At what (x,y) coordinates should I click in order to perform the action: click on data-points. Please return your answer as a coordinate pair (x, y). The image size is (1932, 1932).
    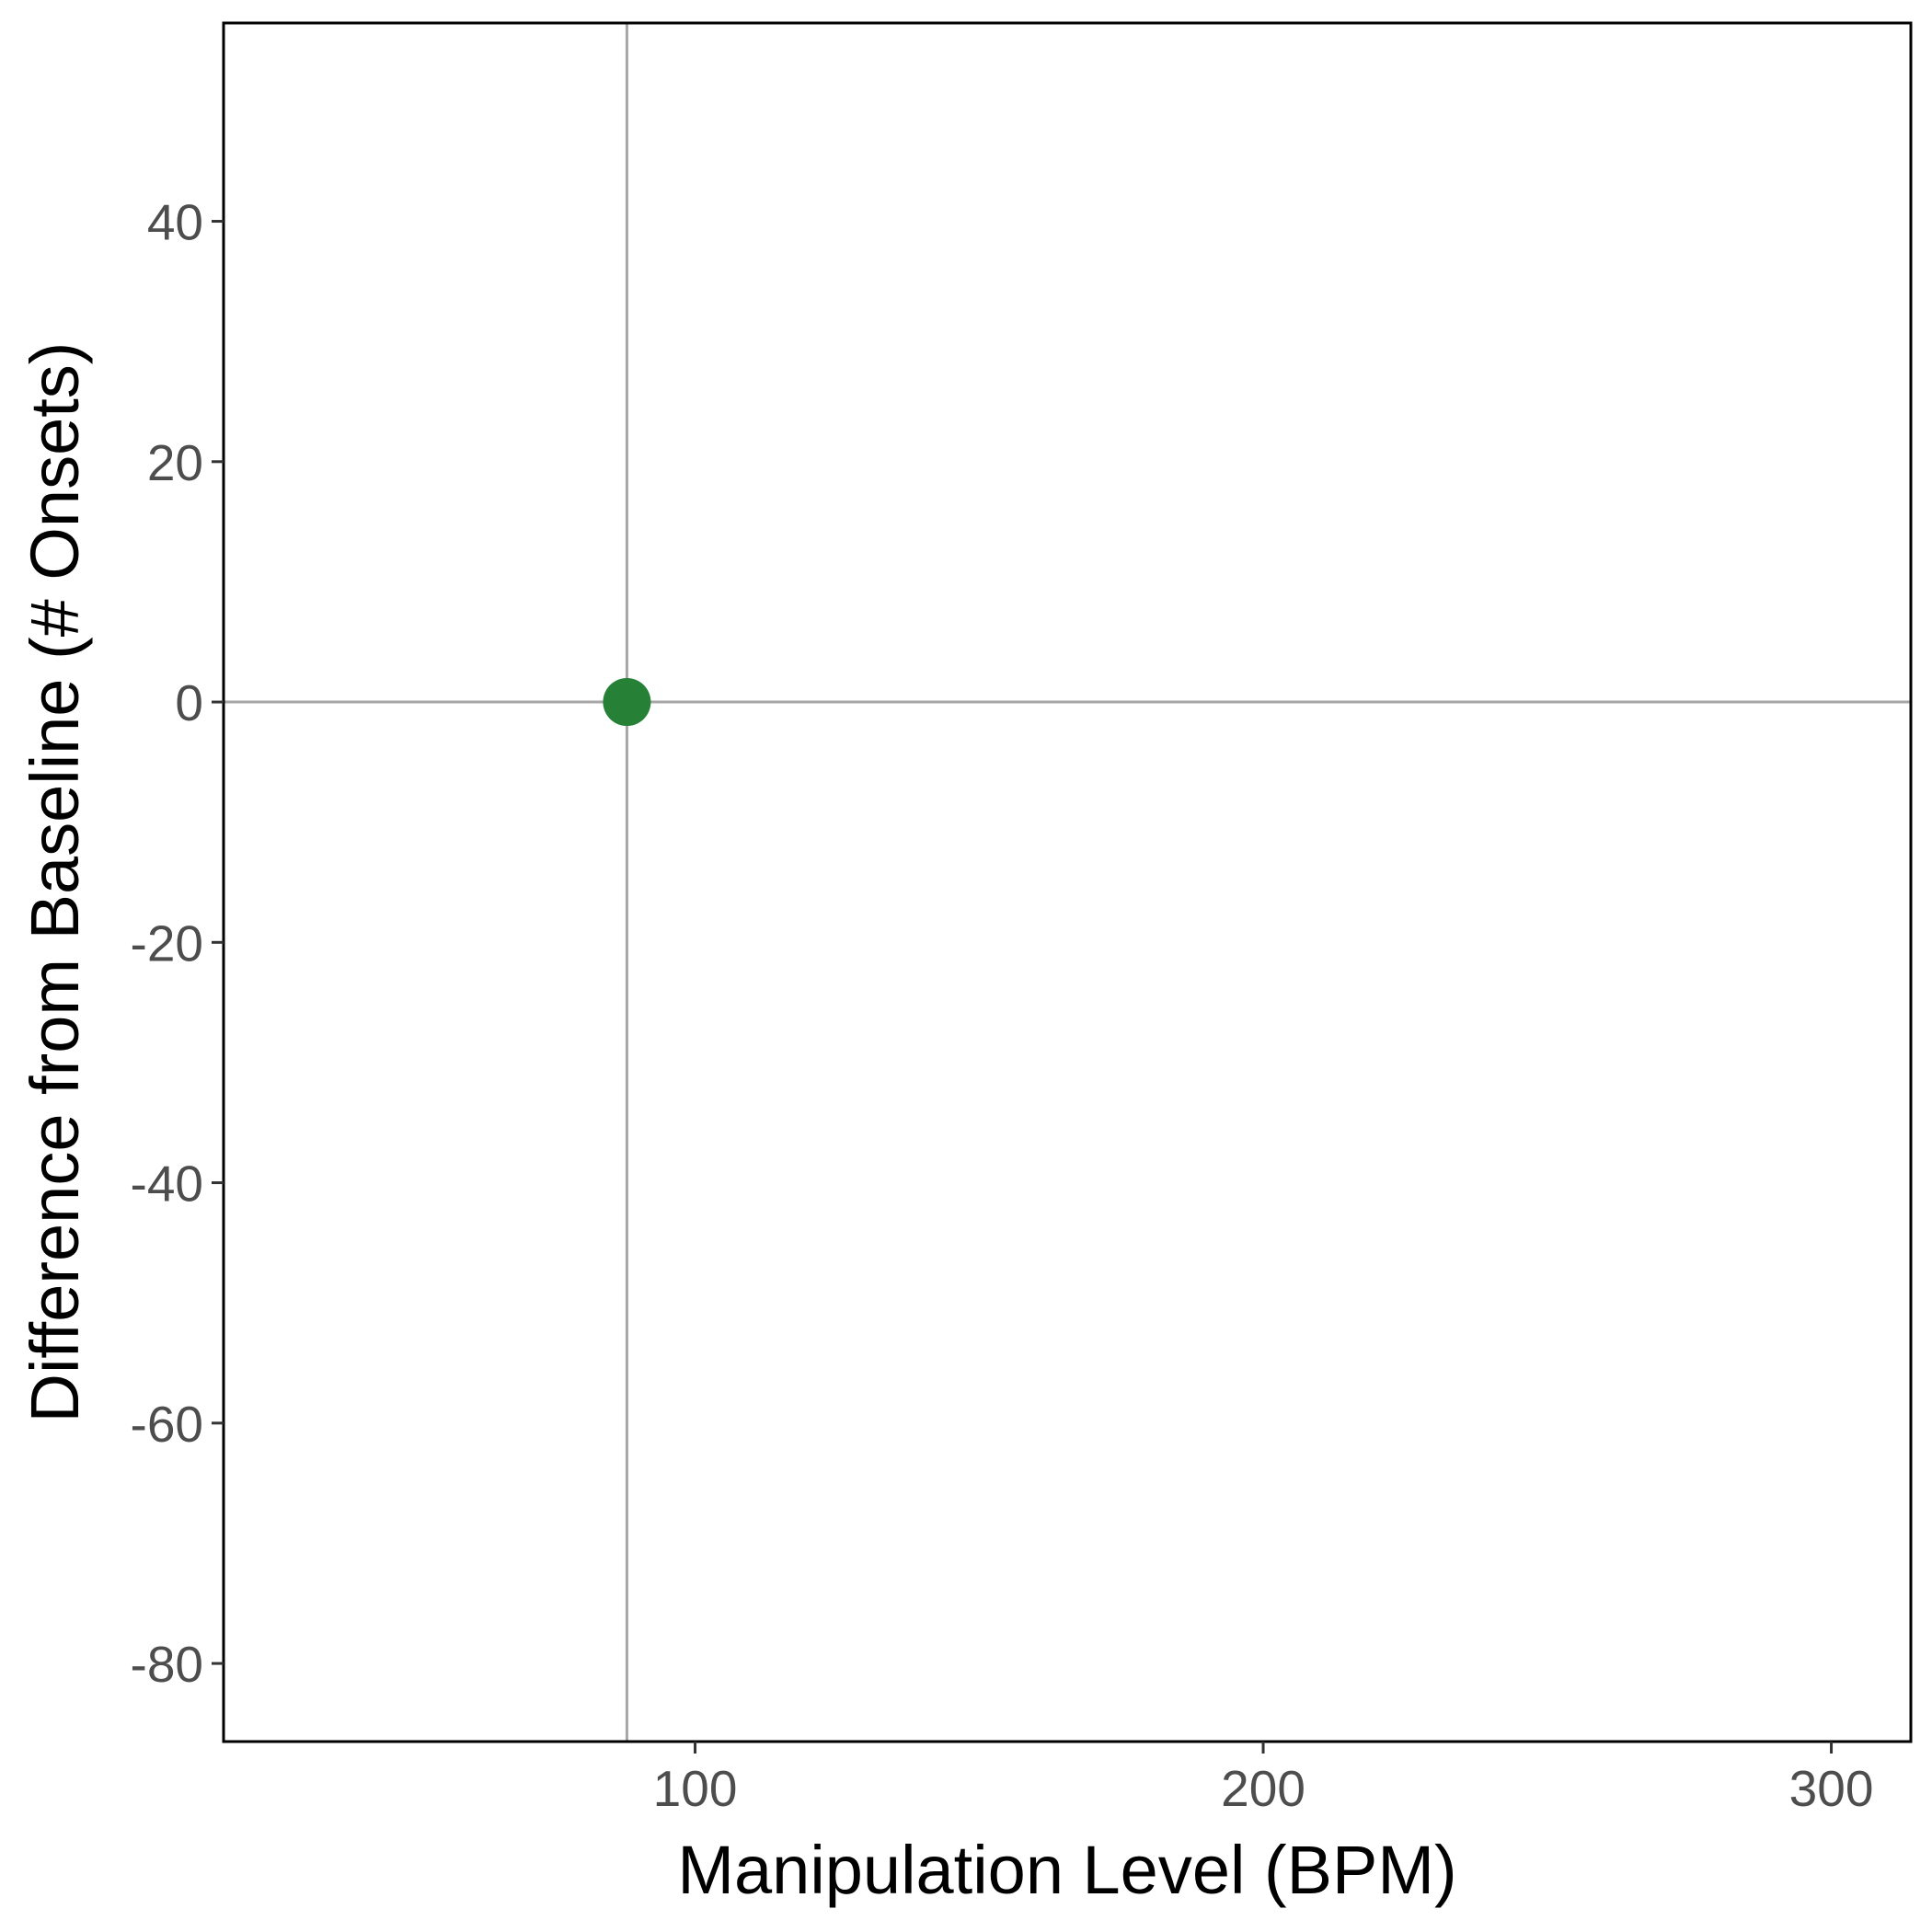
    Looking at the image, I should click on (627, 702).